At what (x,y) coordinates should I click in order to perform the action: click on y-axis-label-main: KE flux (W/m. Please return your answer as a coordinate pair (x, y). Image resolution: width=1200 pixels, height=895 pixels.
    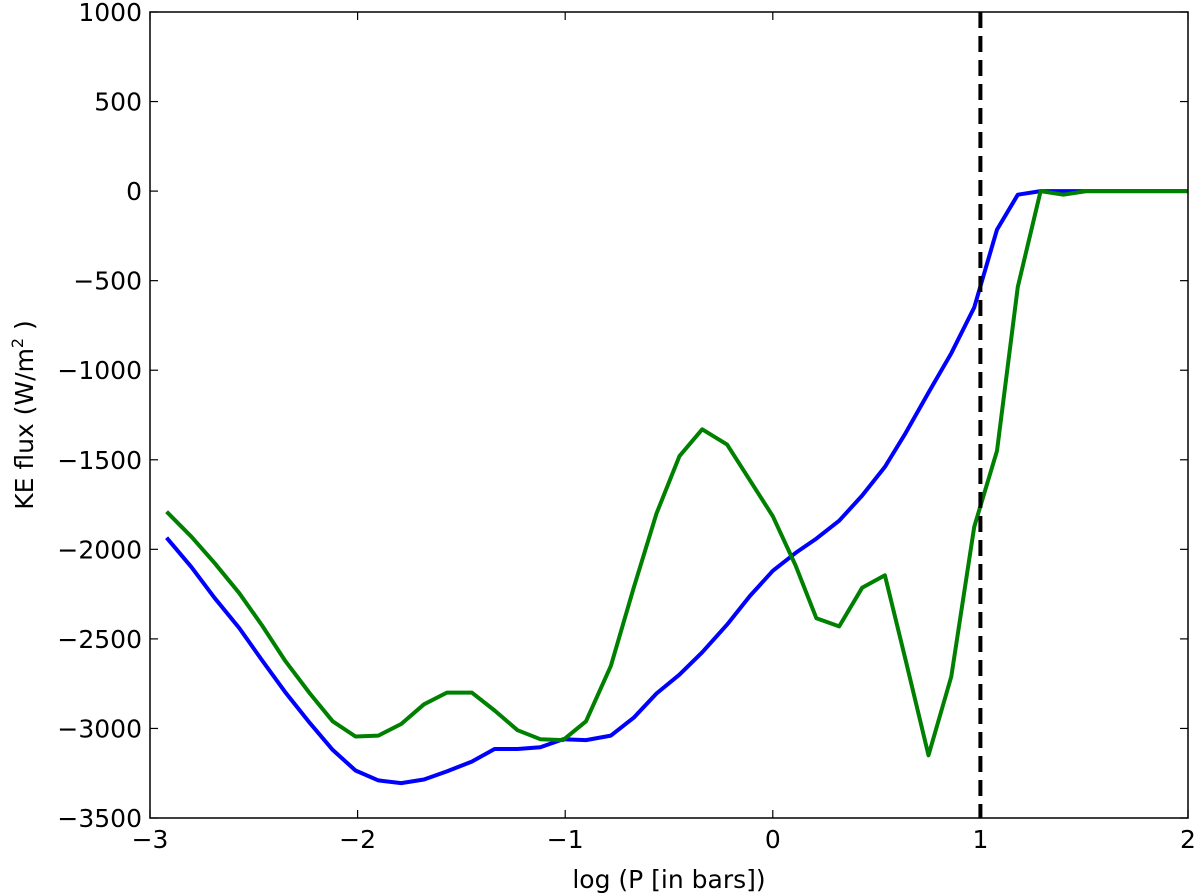
    Looking at the image, I should click on (24, 429).